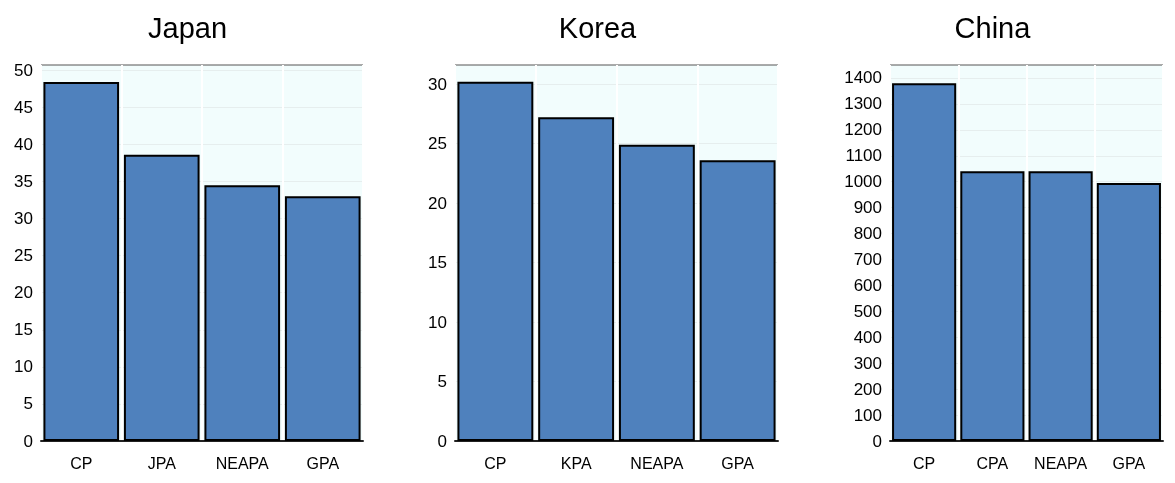  What do you see at coordinates (23, 70) in the screenshot?
I see `y-tick-label: 50` at bounding box center [23, 70].